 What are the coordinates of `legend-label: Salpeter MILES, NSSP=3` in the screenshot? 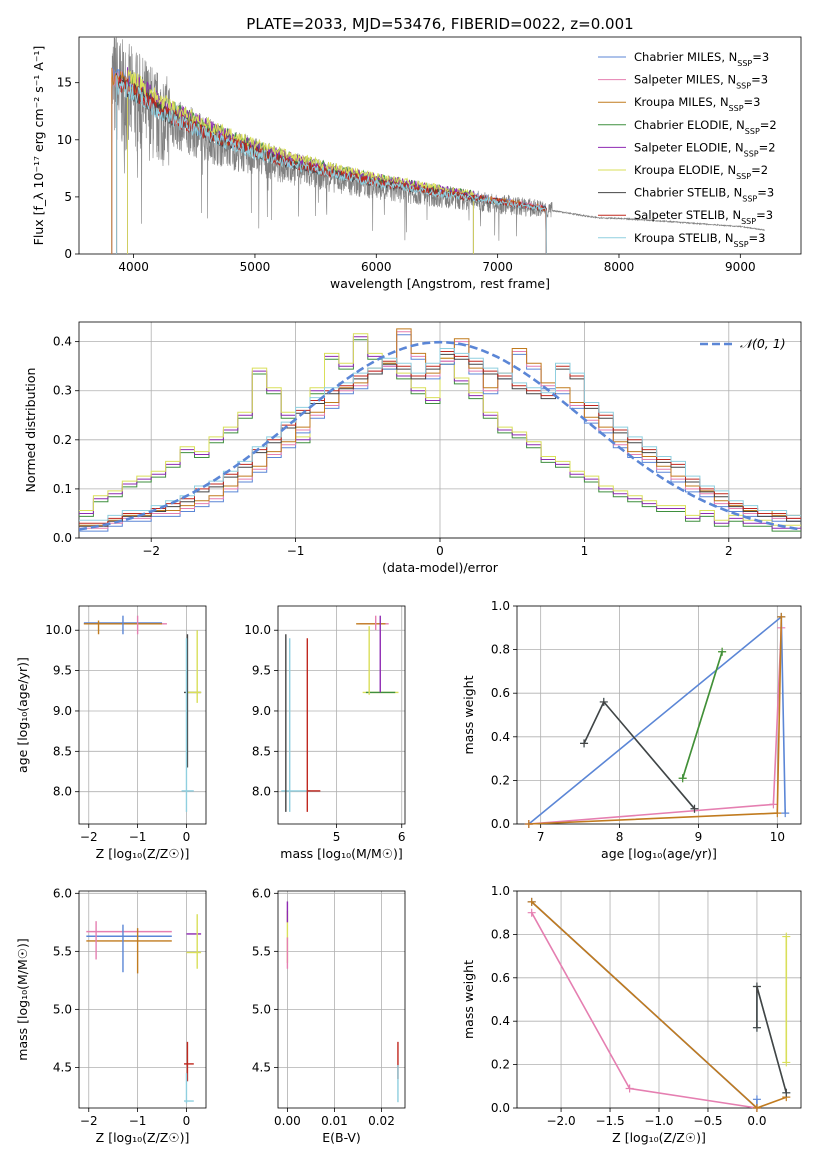 It's located at (701, 82).